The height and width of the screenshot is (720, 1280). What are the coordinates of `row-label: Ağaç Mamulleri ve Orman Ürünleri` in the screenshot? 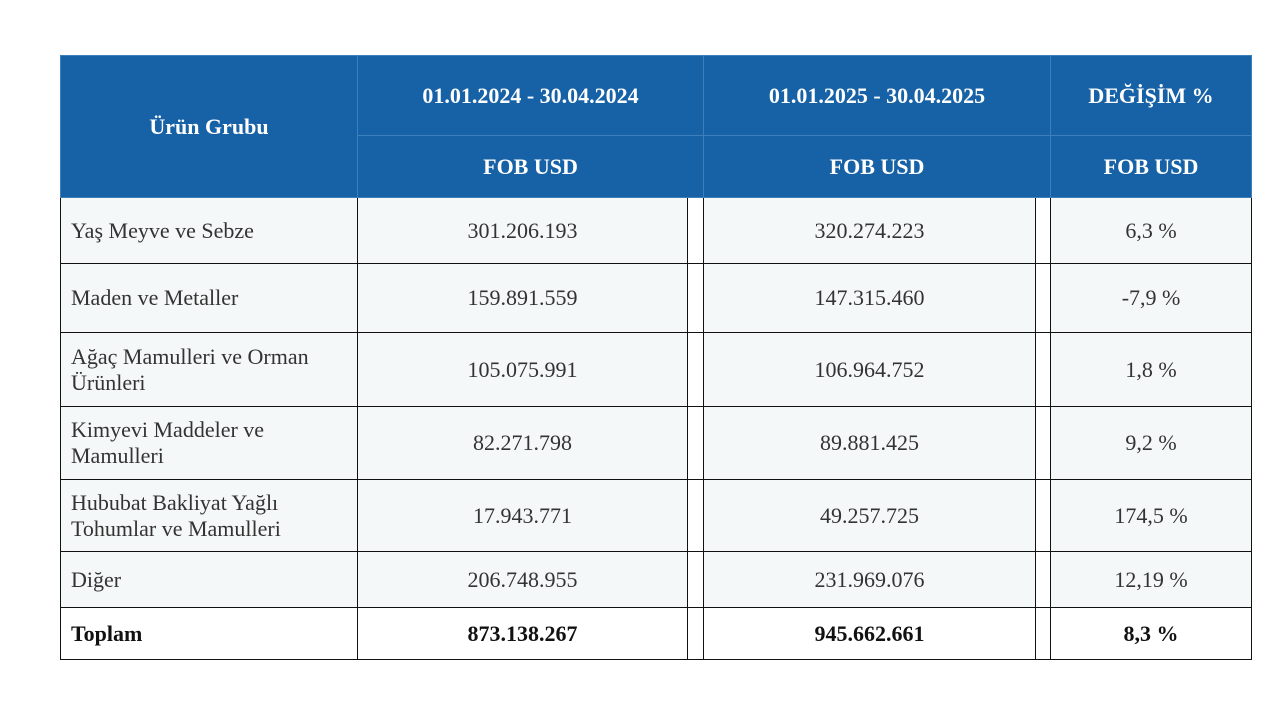 It's located at (209, 369).